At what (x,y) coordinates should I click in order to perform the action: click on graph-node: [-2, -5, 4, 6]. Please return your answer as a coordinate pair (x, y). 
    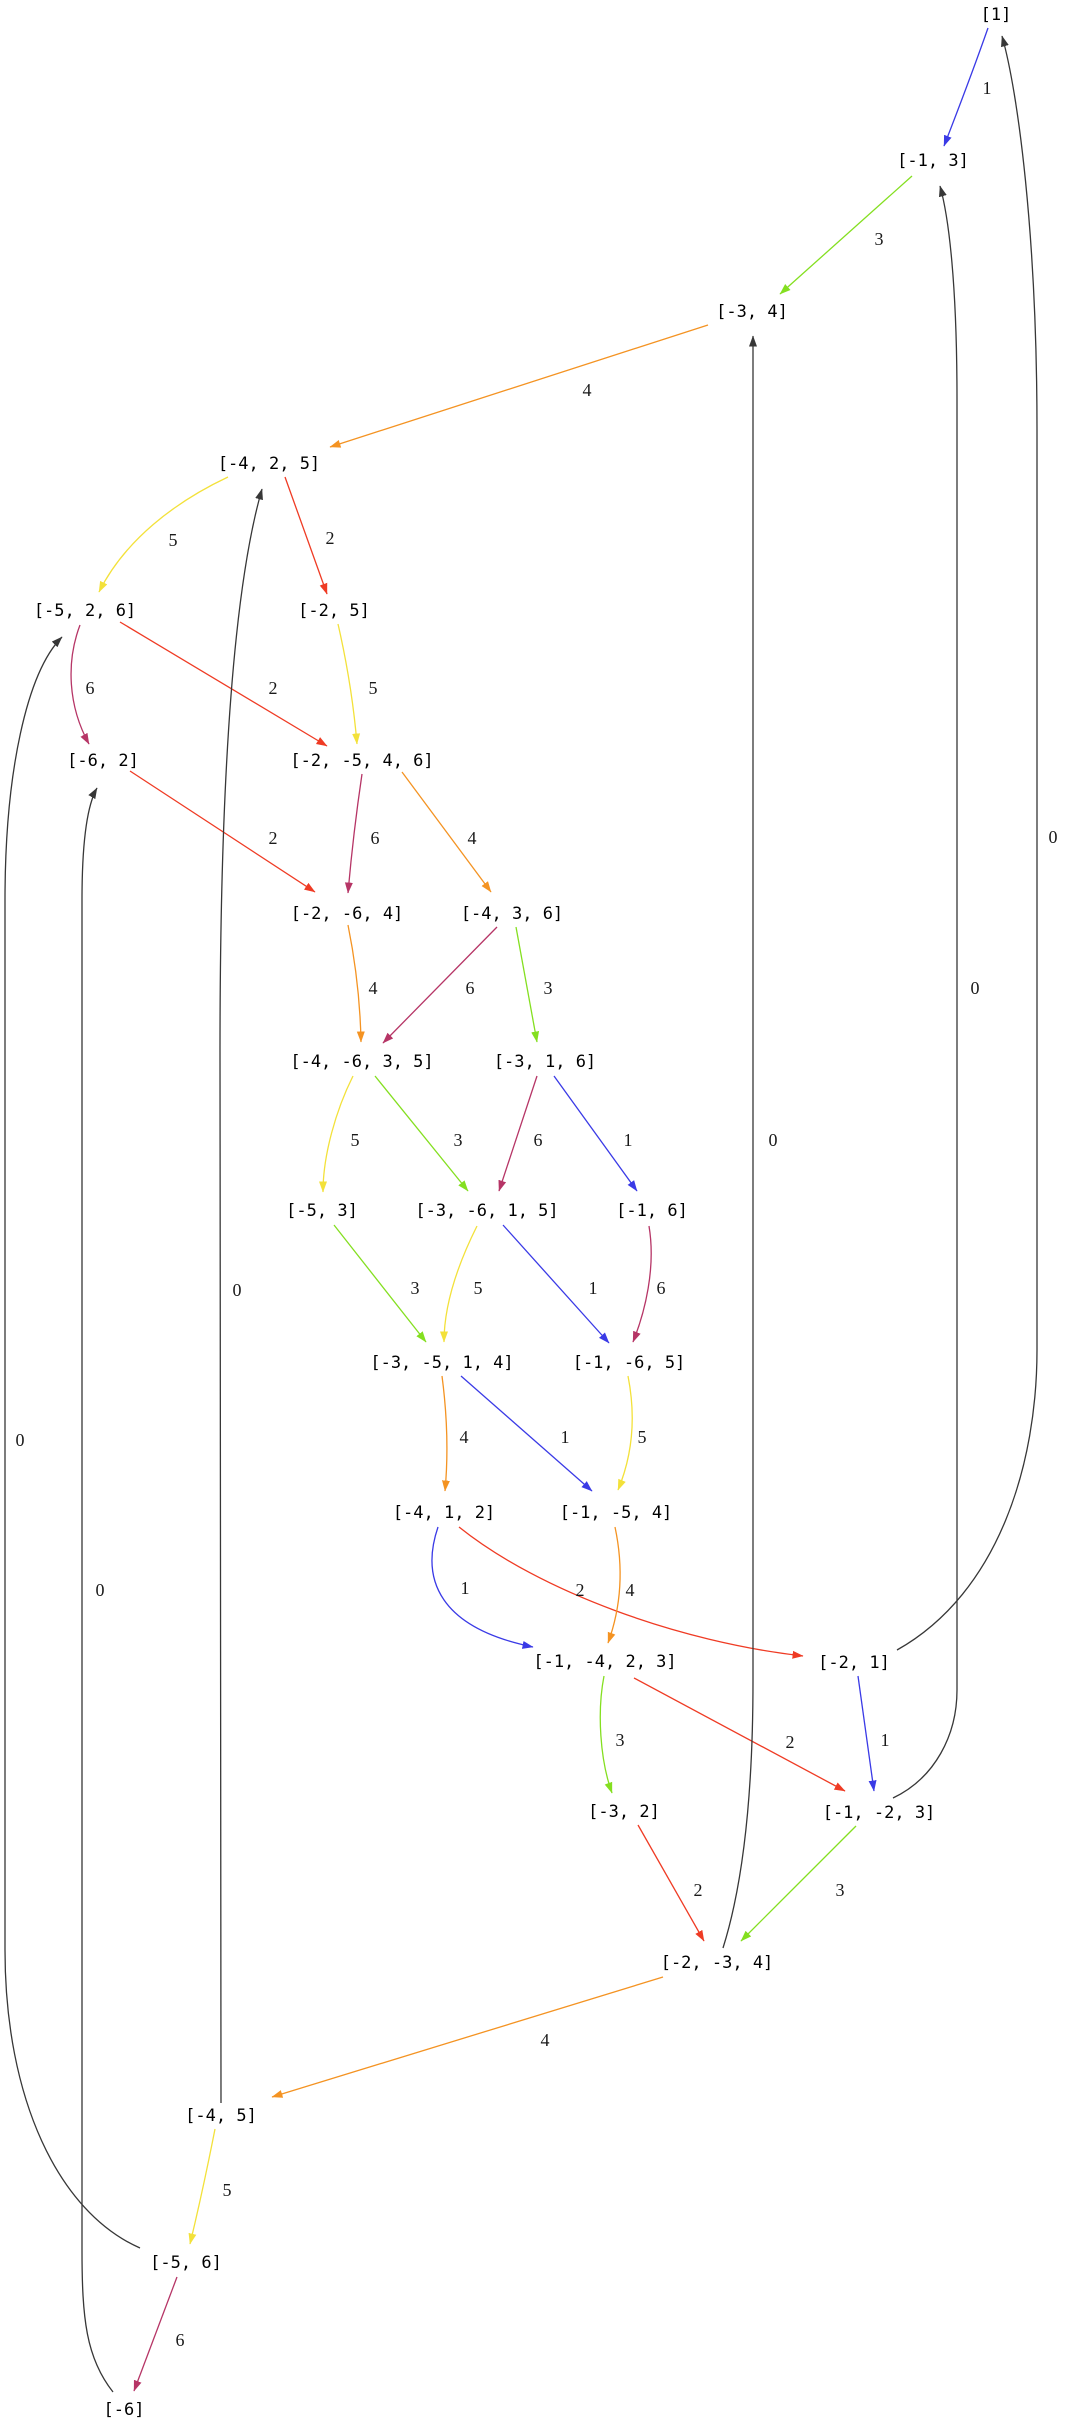
    Looking at the image, I should click on (362, 761).